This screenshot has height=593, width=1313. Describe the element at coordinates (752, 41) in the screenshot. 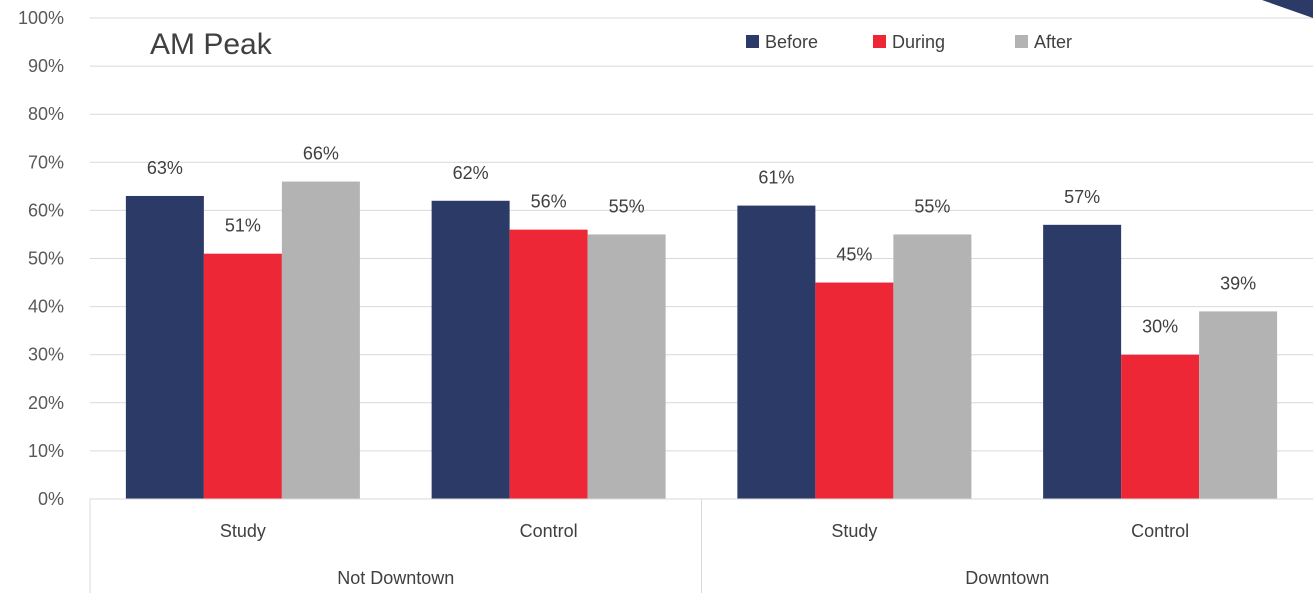

I see `legend-swatch-before` at that location.